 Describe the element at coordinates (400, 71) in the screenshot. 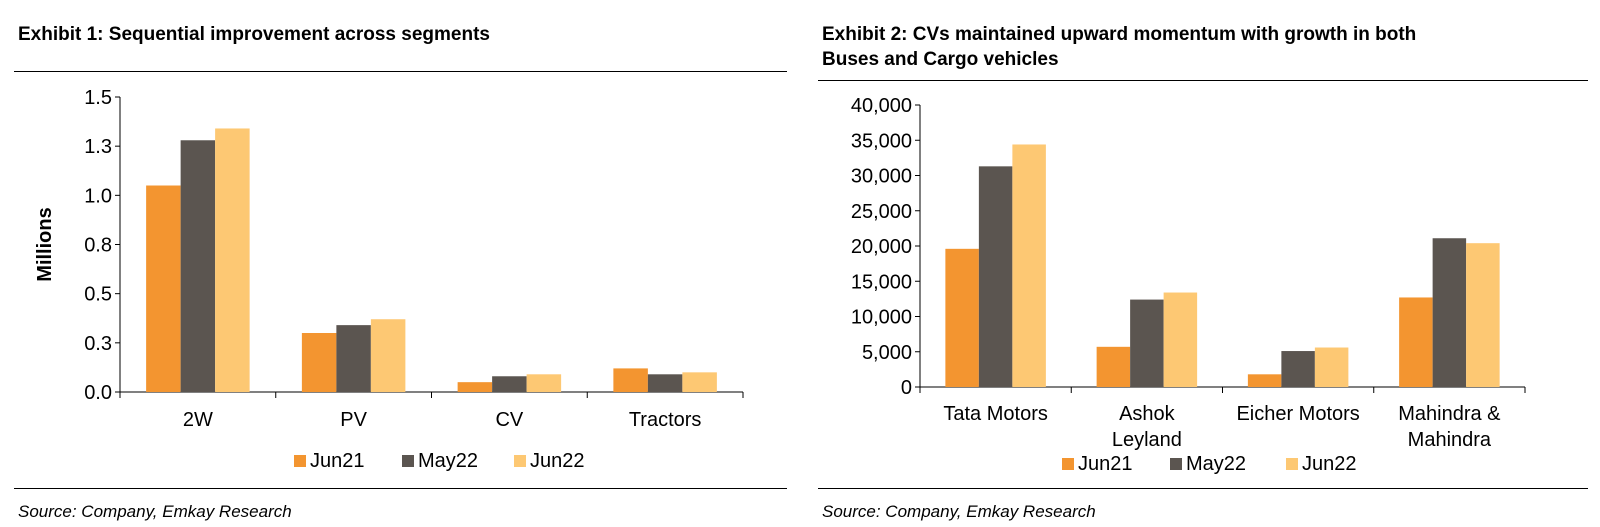

I see `exhibit-1-top-rule` at that location.